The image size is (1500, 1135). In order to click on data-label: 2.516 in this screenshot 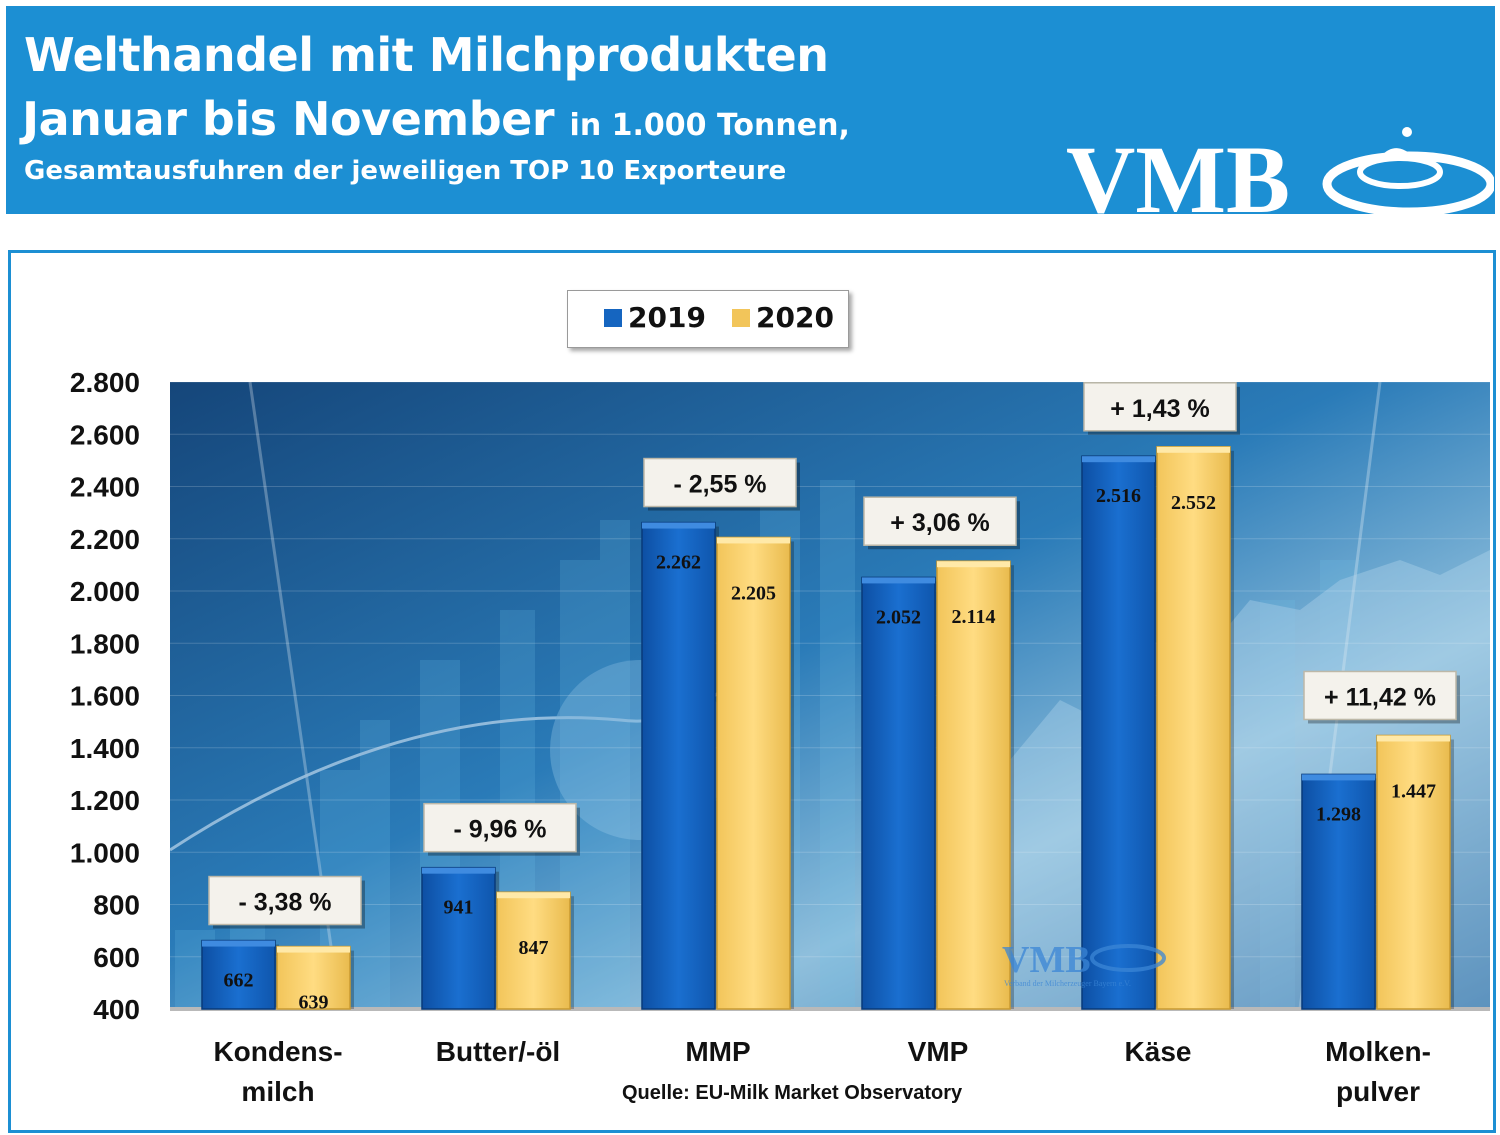, I will do `click(1118, 496)`.